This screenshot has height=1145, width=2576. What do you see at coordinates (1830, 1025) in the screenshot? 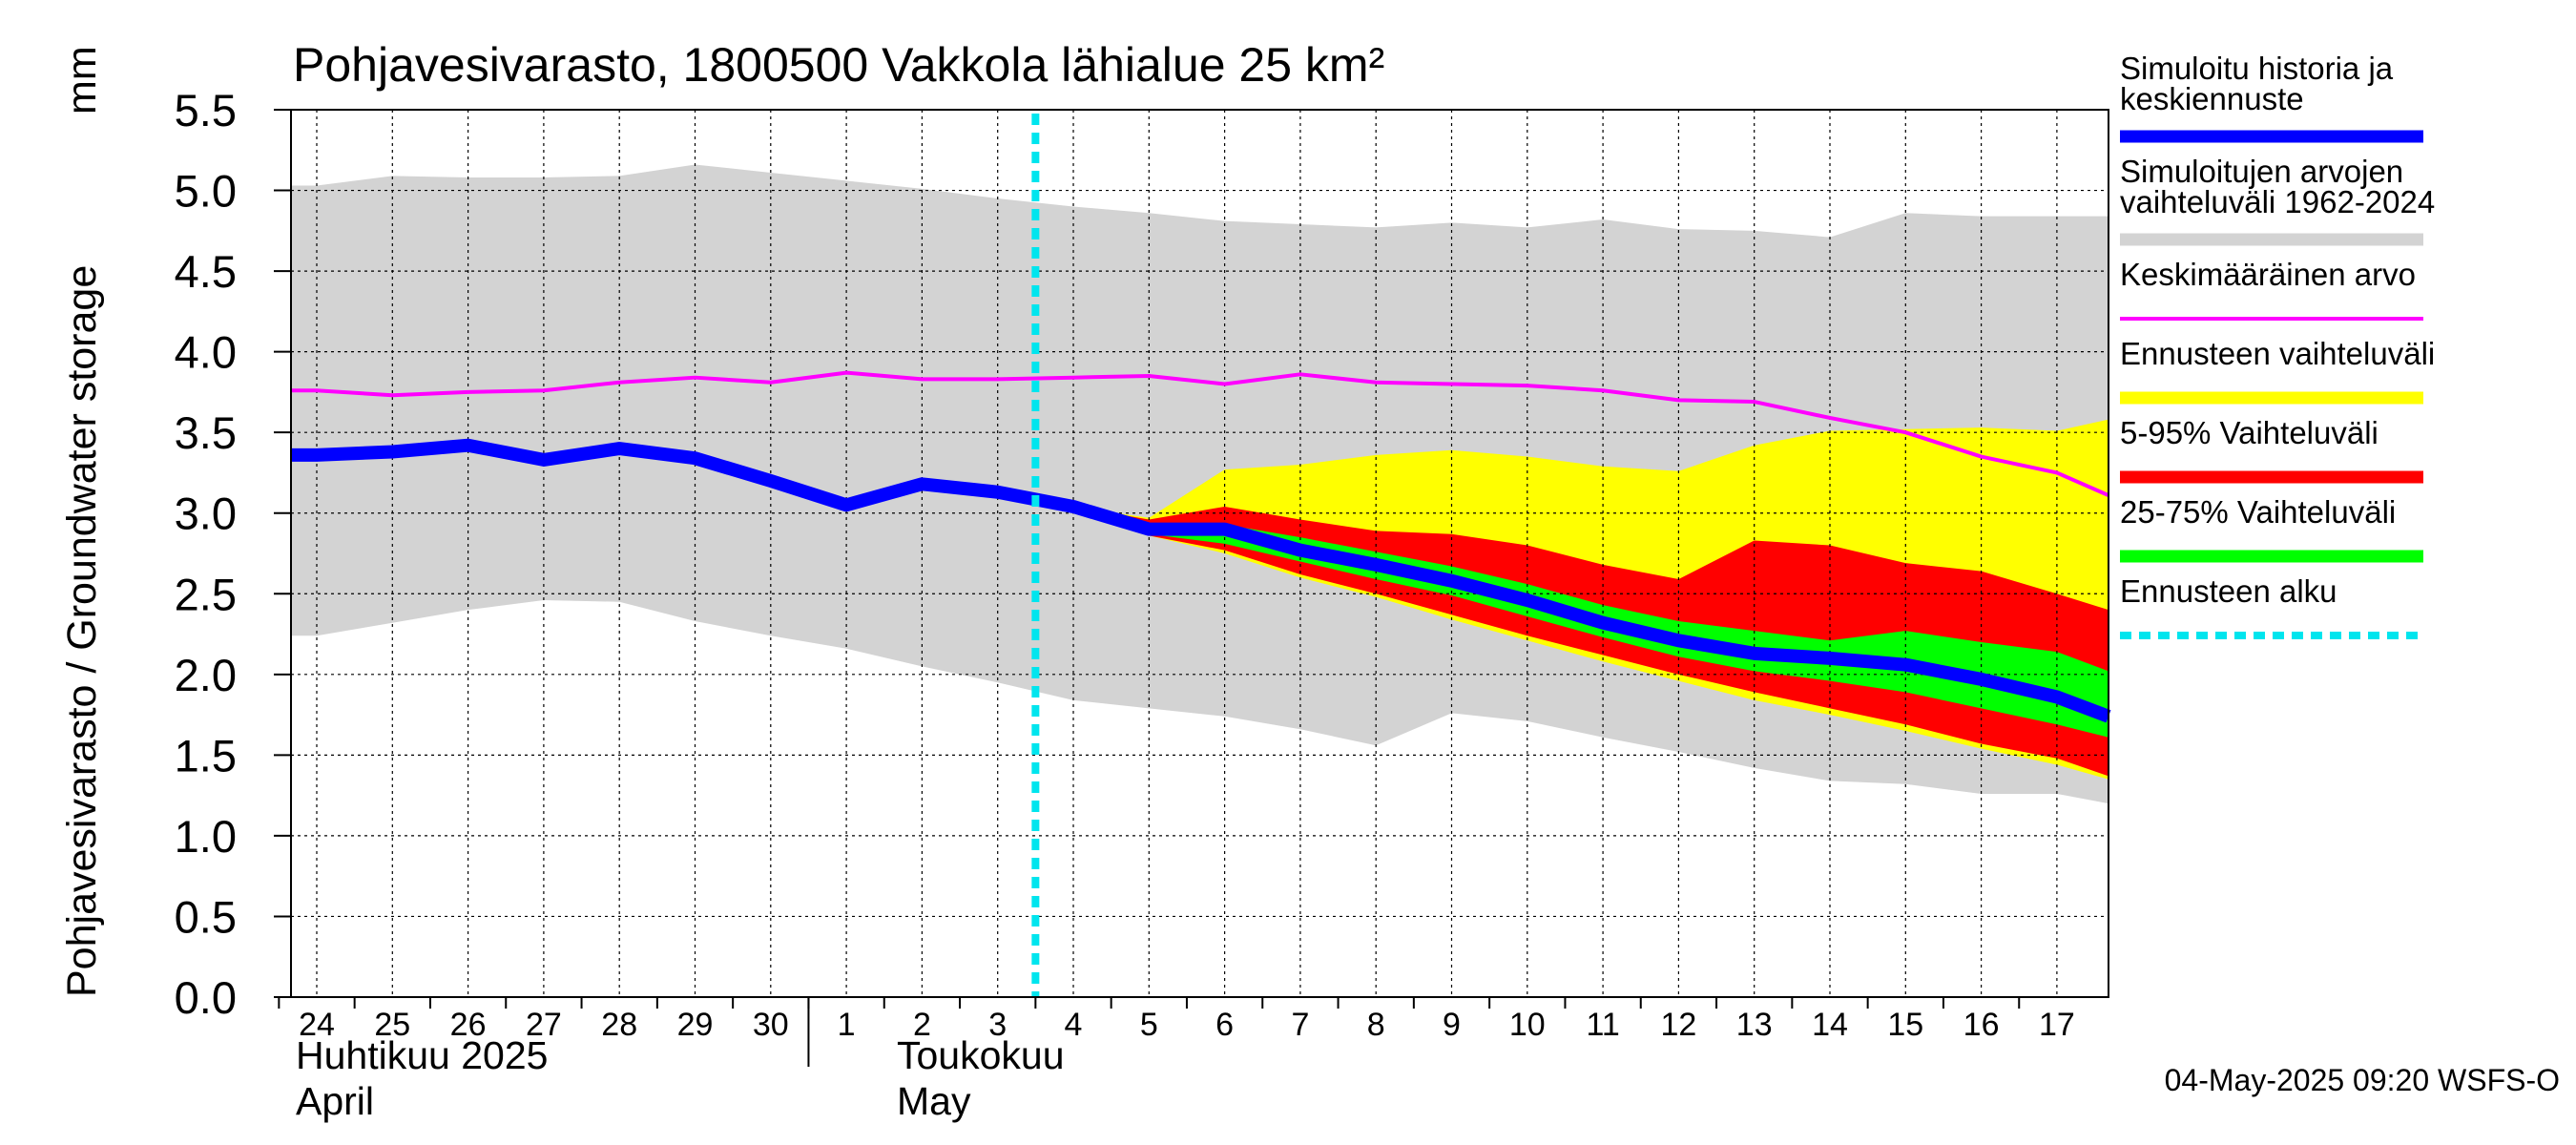
I see `x-day-label: 14` at bounding box center [1830, 1025].